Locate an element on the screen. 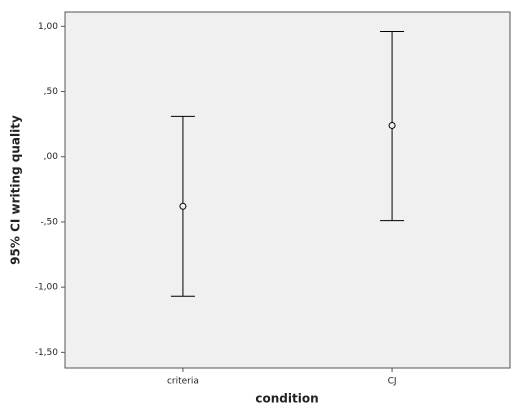 The height and width of the screenshot is (410, 517). y-tick-label: ,50 is located at coordinates (51, 92).